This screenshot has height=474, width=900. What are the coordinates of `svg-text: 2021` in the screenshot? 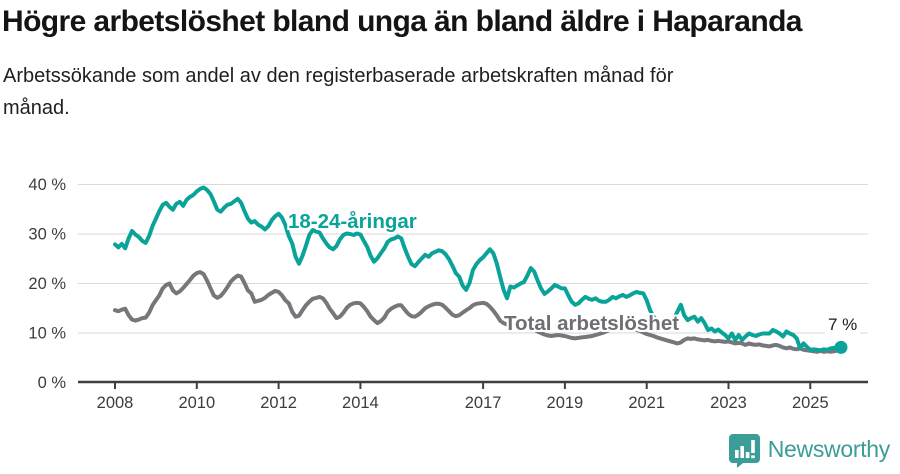 It's located at (646, 403).